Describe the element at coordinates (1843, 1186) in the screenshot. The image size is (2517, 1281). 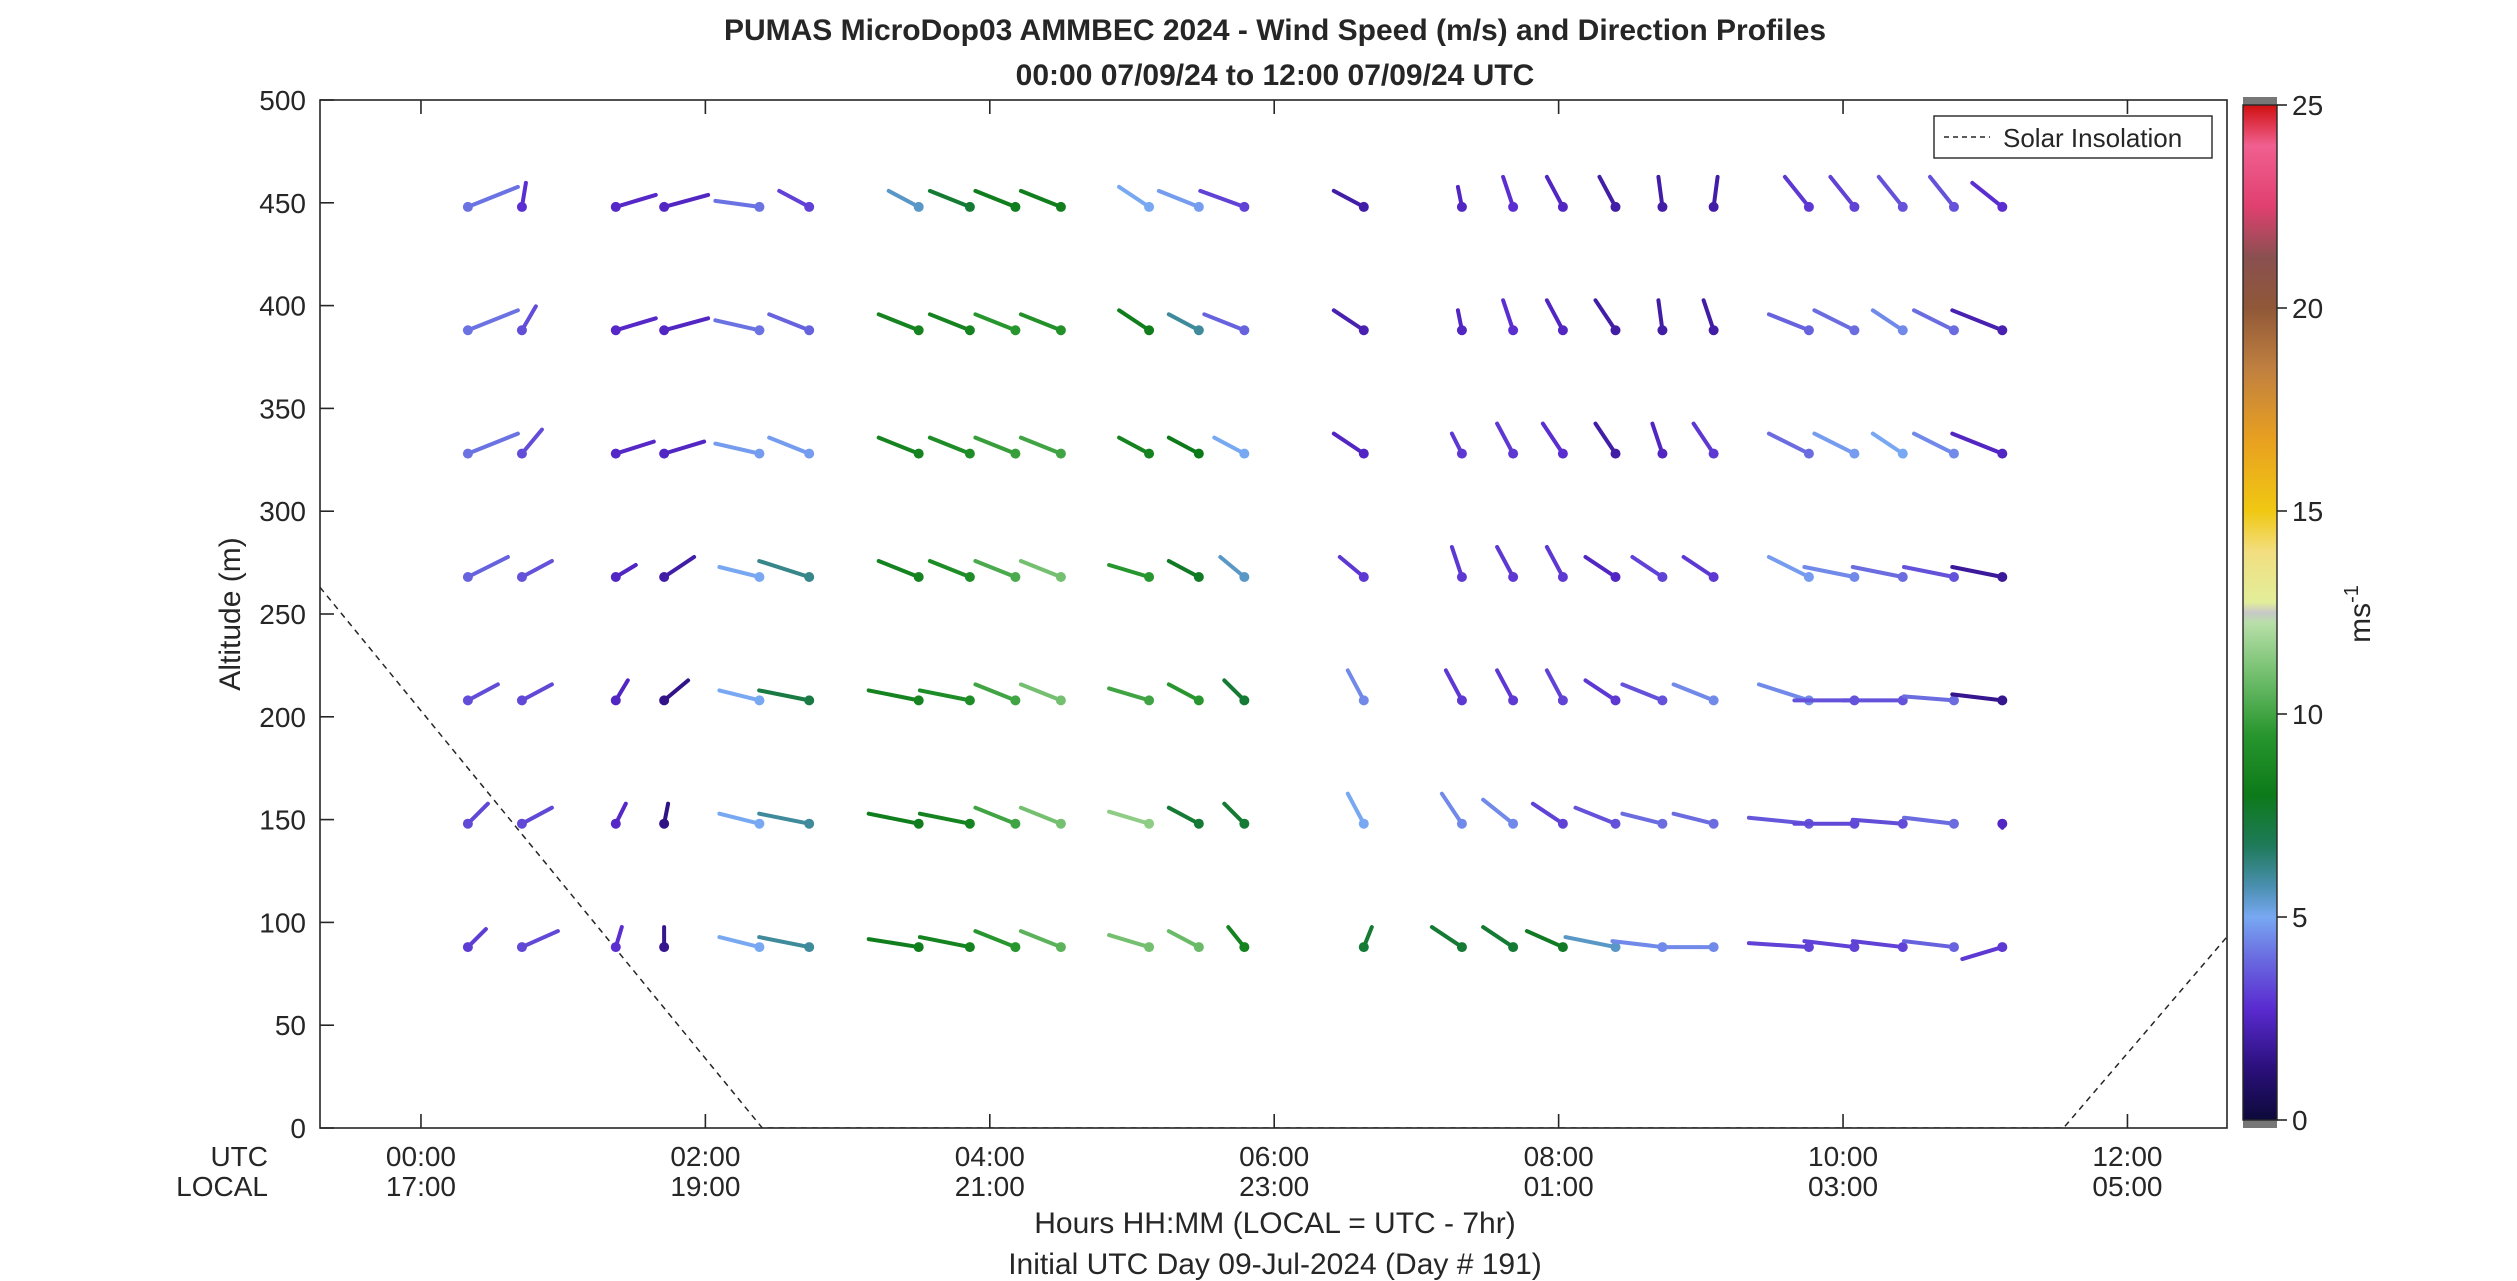
I see `x-tick-label-local: 03:00` at that location.